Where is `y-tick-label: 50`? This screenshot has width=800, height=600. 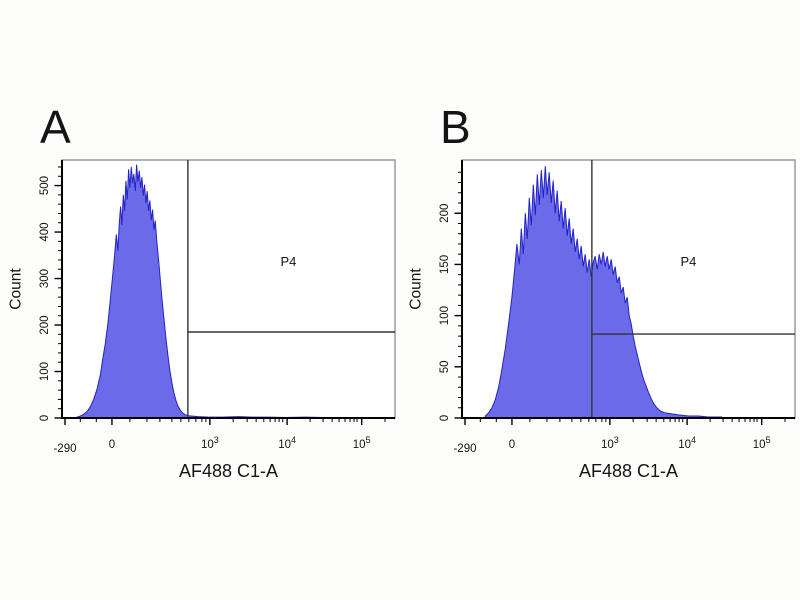
y-tick-label: 50 is located at coordinates (445, 366).